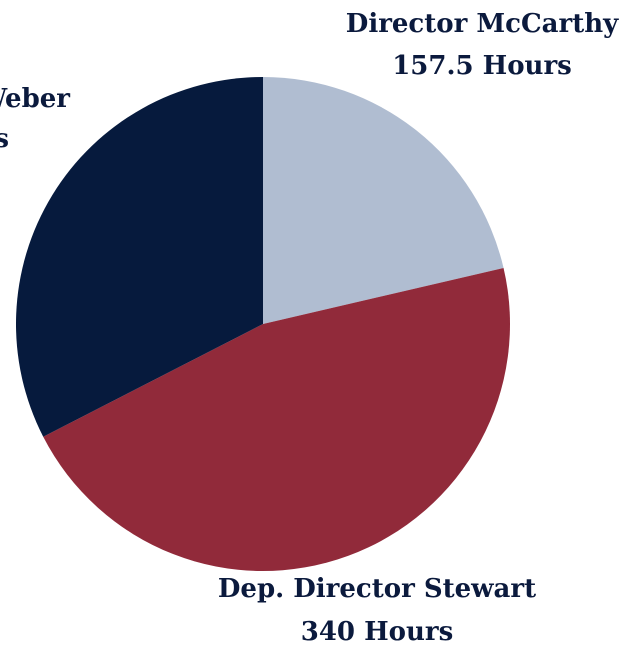 This screenshot has height=649, width=626. Describe the element at coordinates (35, 99) in the screenshot. I see `slice-label-weber: Weber` at that location.